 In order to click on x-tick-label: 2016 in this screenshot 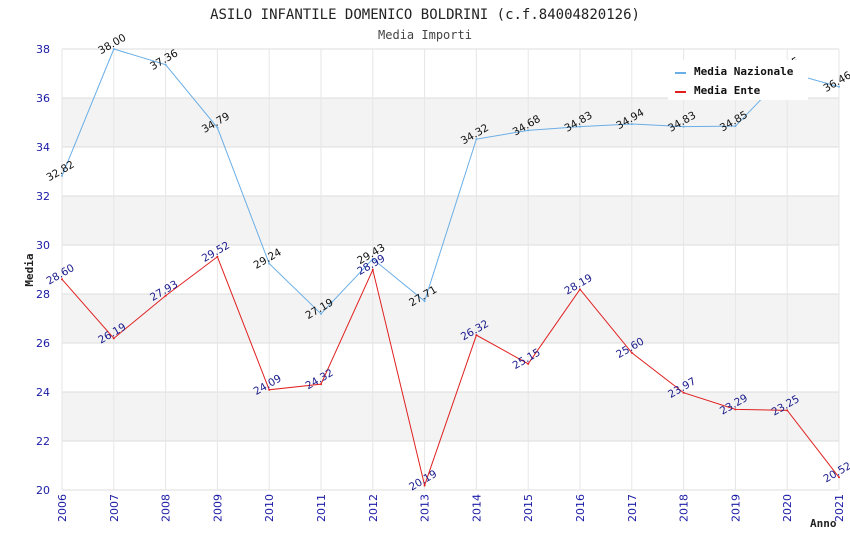, I will do `click(580, 508)`.